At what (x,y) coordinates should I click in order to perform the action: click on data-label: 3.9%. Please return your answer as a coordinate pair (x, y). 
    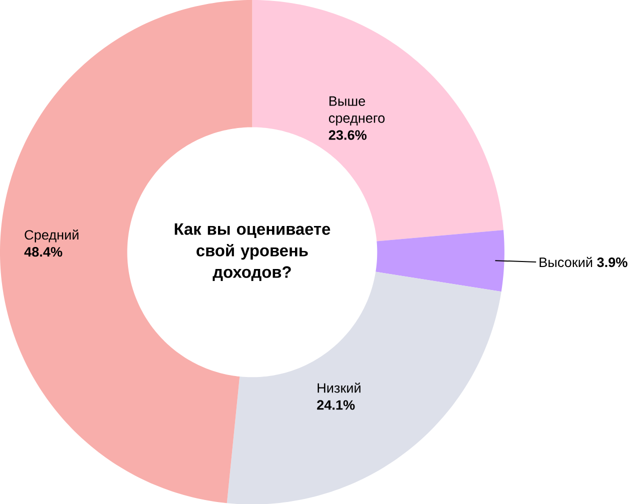
    Looking at the image, I should click on (612, 262).